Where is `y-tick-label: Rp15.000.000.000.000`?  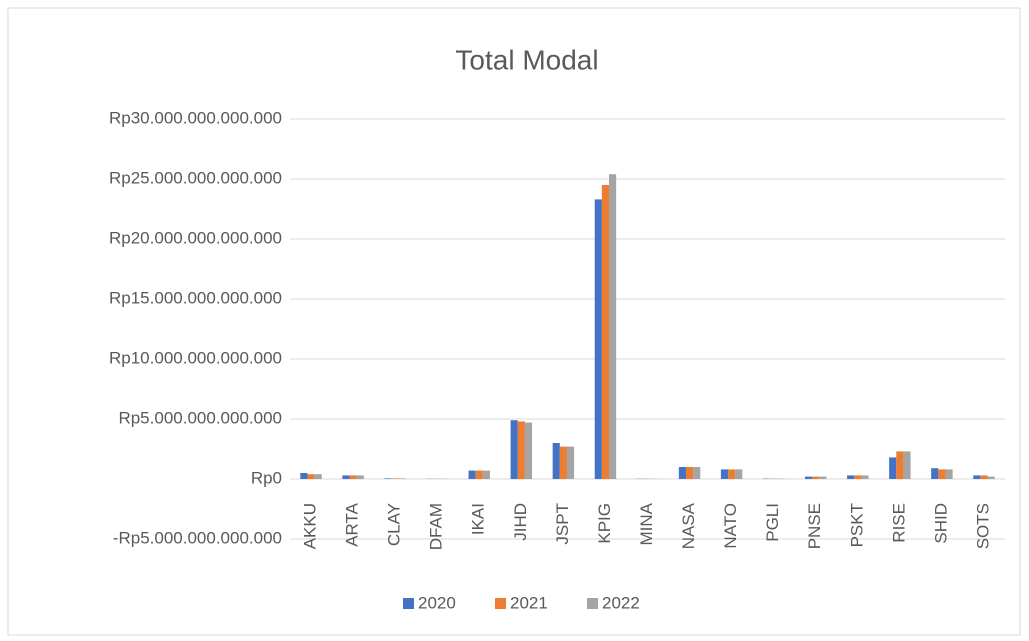
y-tick-label: Rp15.000.000.000.000 is located at coordinates (195, 297).